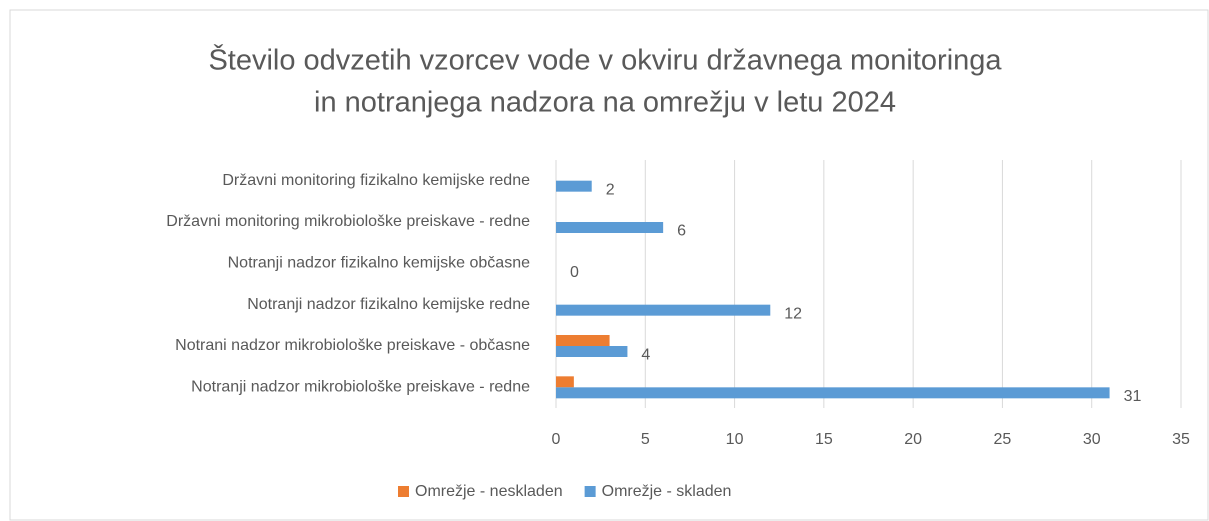  I want to click on data-label: 2, so click(610, 189).